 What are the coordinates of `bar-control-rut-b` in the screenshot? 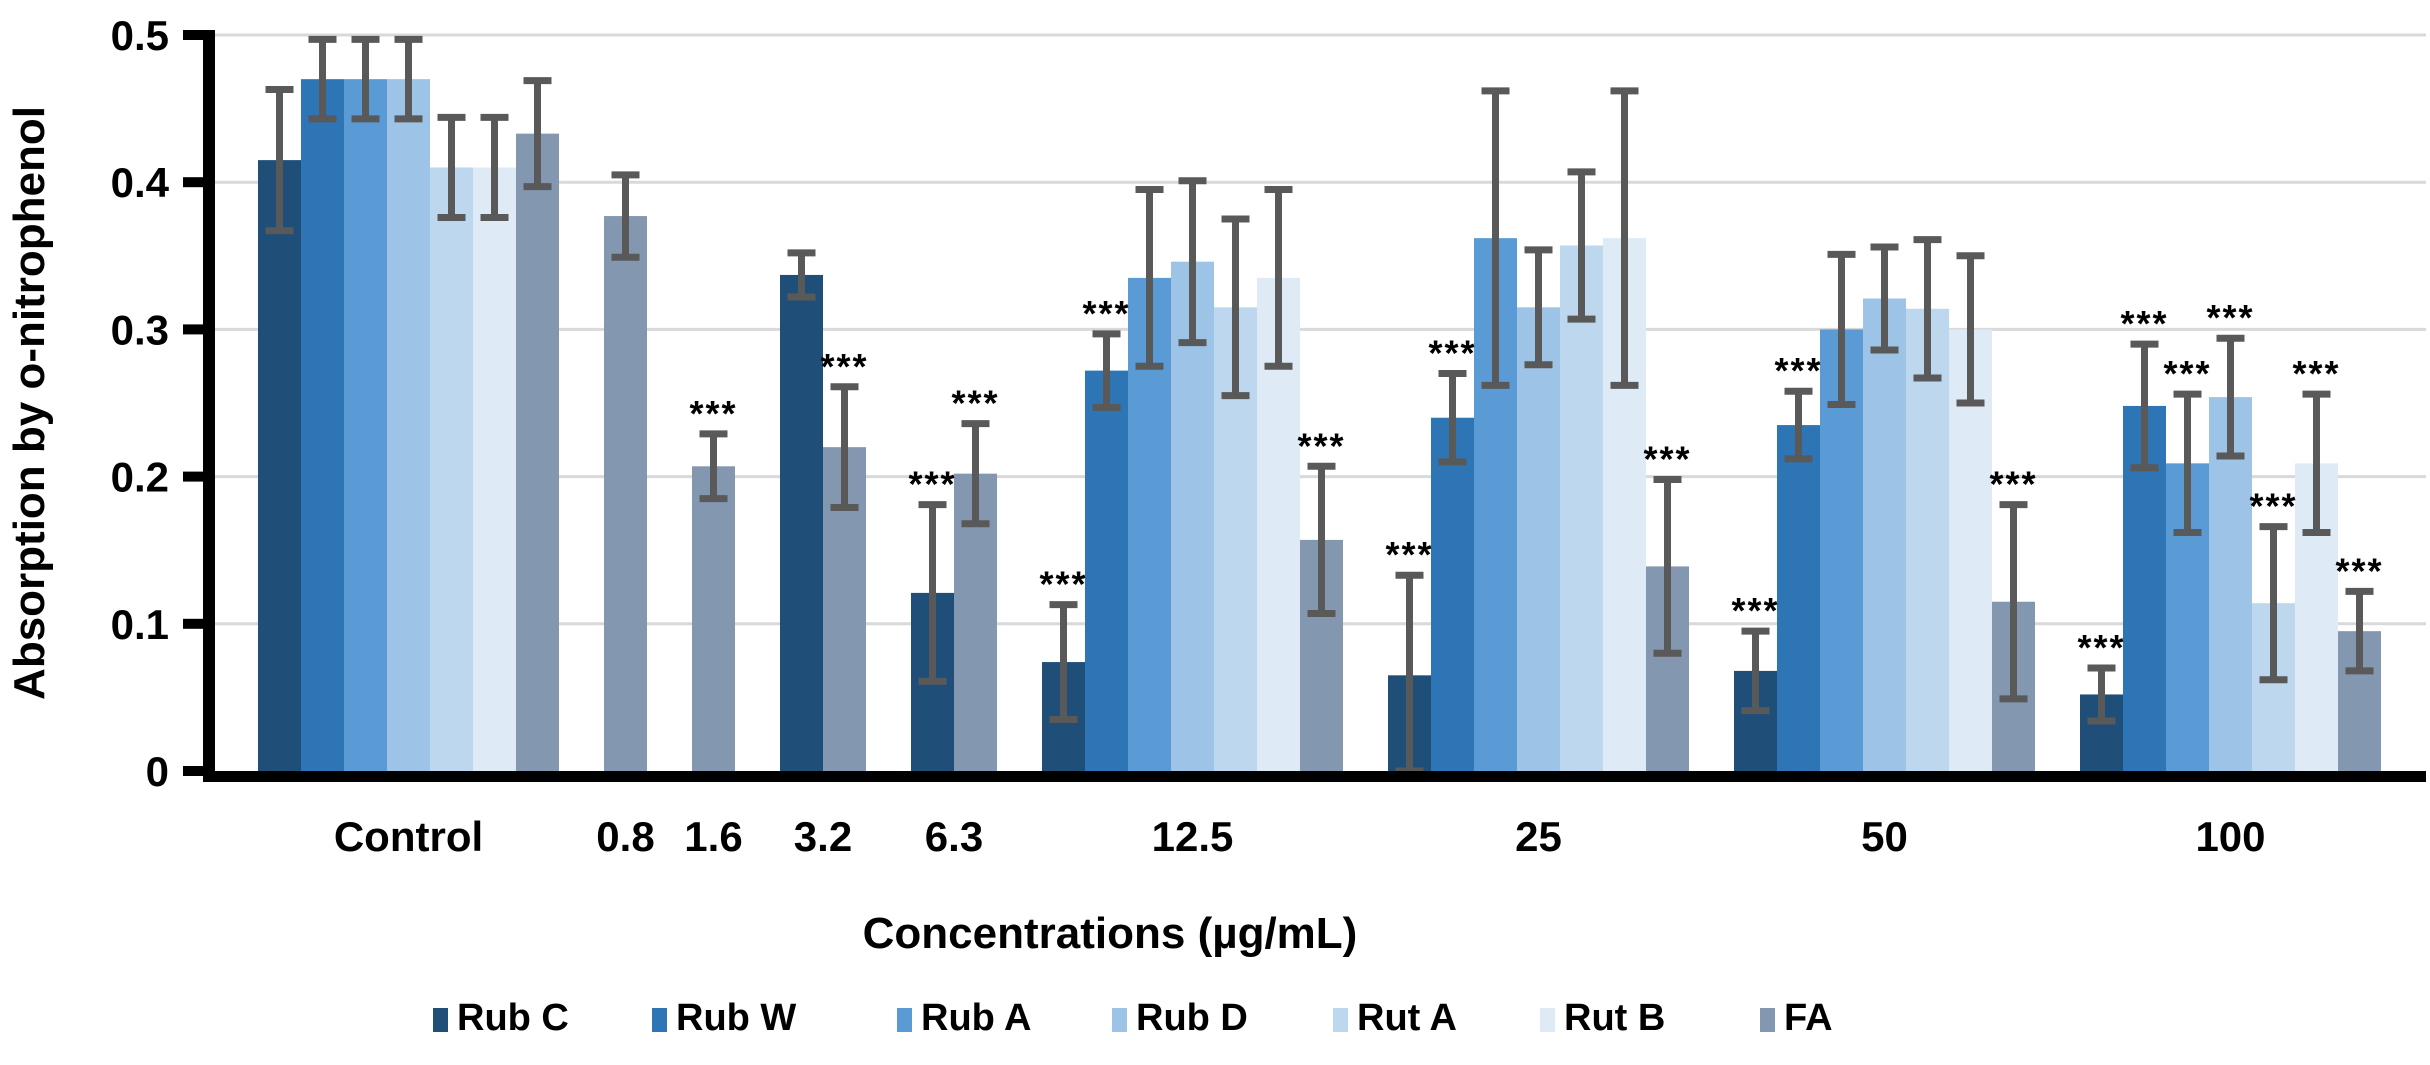 It's located at (494, 469).